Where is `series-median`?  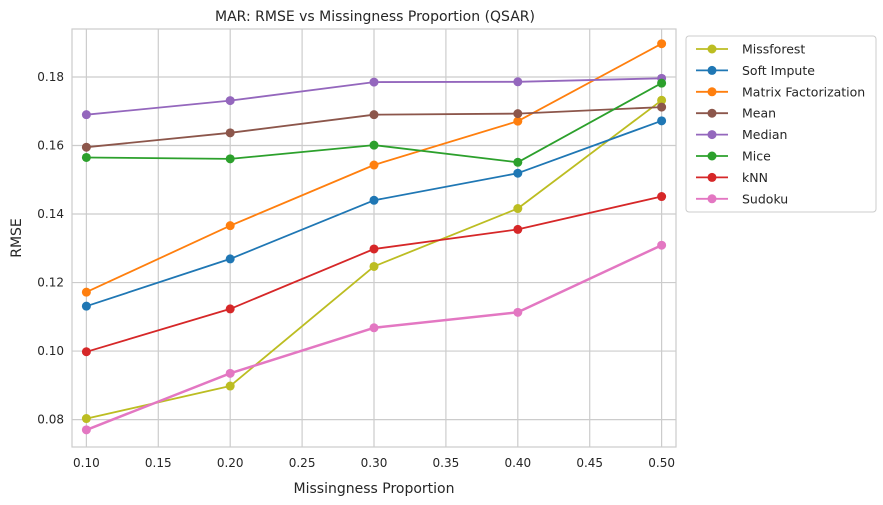 series-median is located at coordinates (374, 96).